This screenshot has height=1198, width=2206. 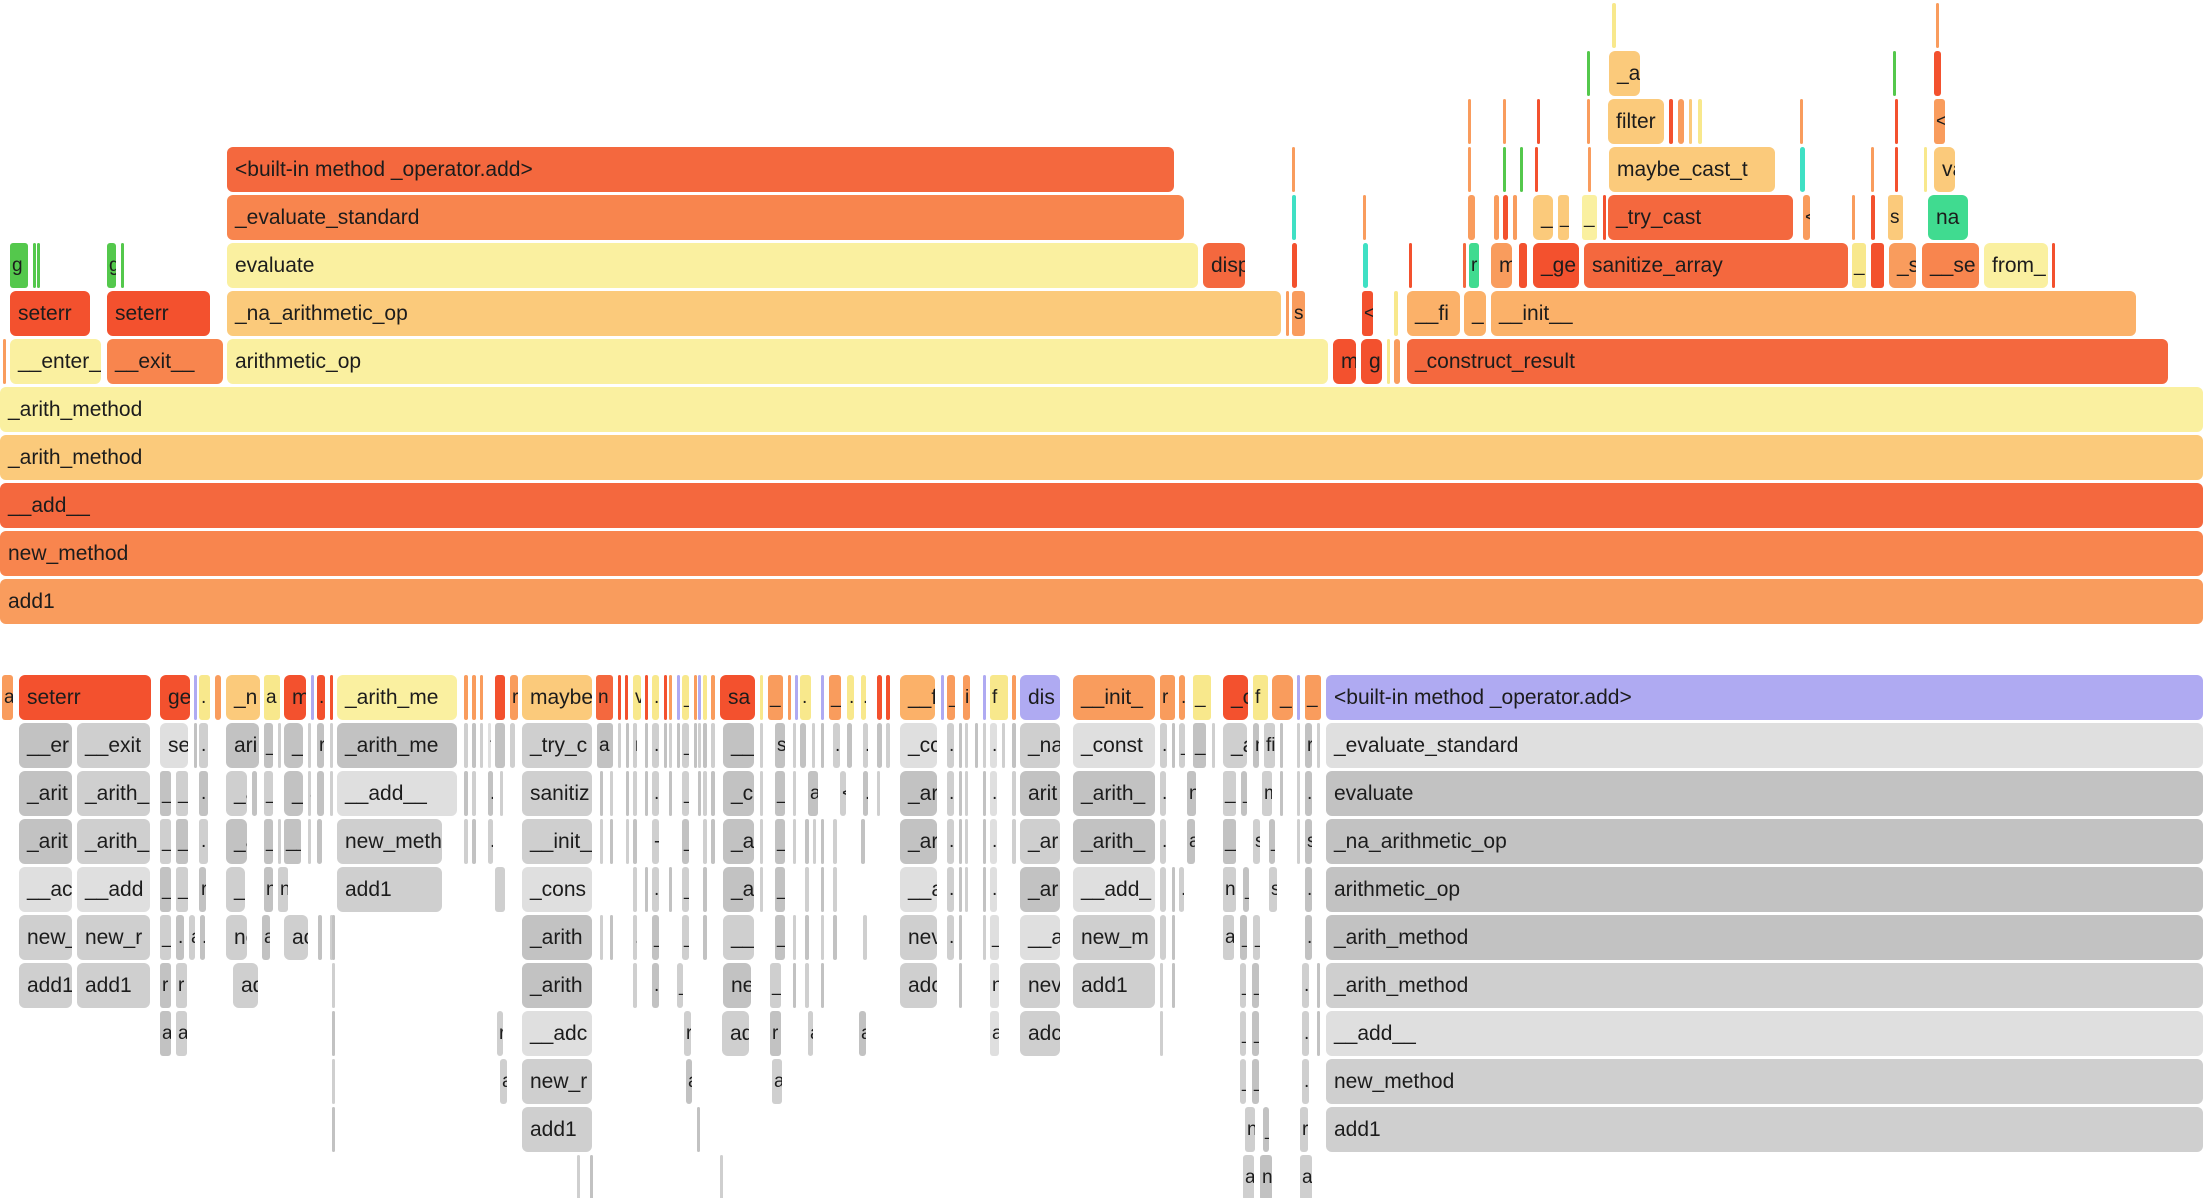 What do you see at coordinates (45, 745) in the screenshot?
I see `flame-frame: __er` at bounding box center [45, 745].